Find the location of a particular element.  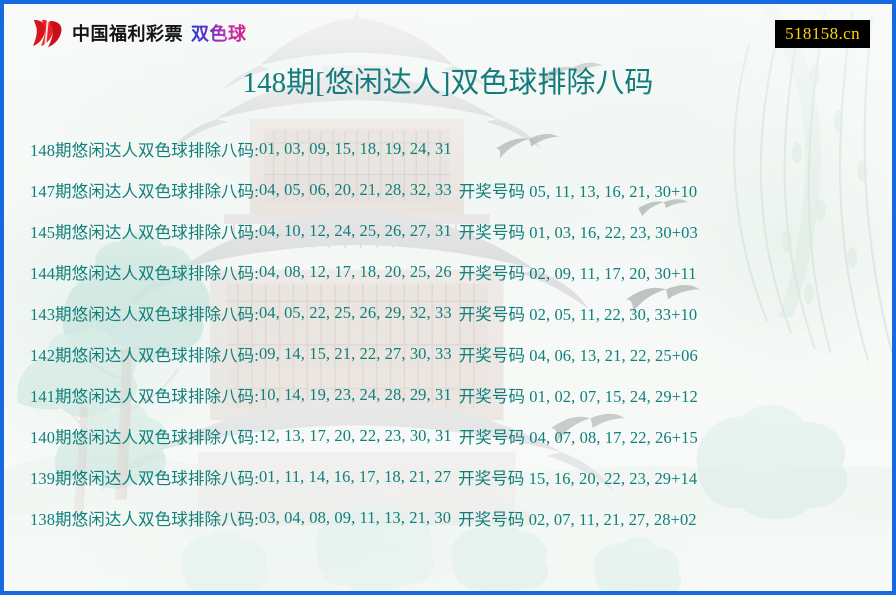

row-label: 141期悠闲达人双色球排除八码: is located at coordinates (144, 396).